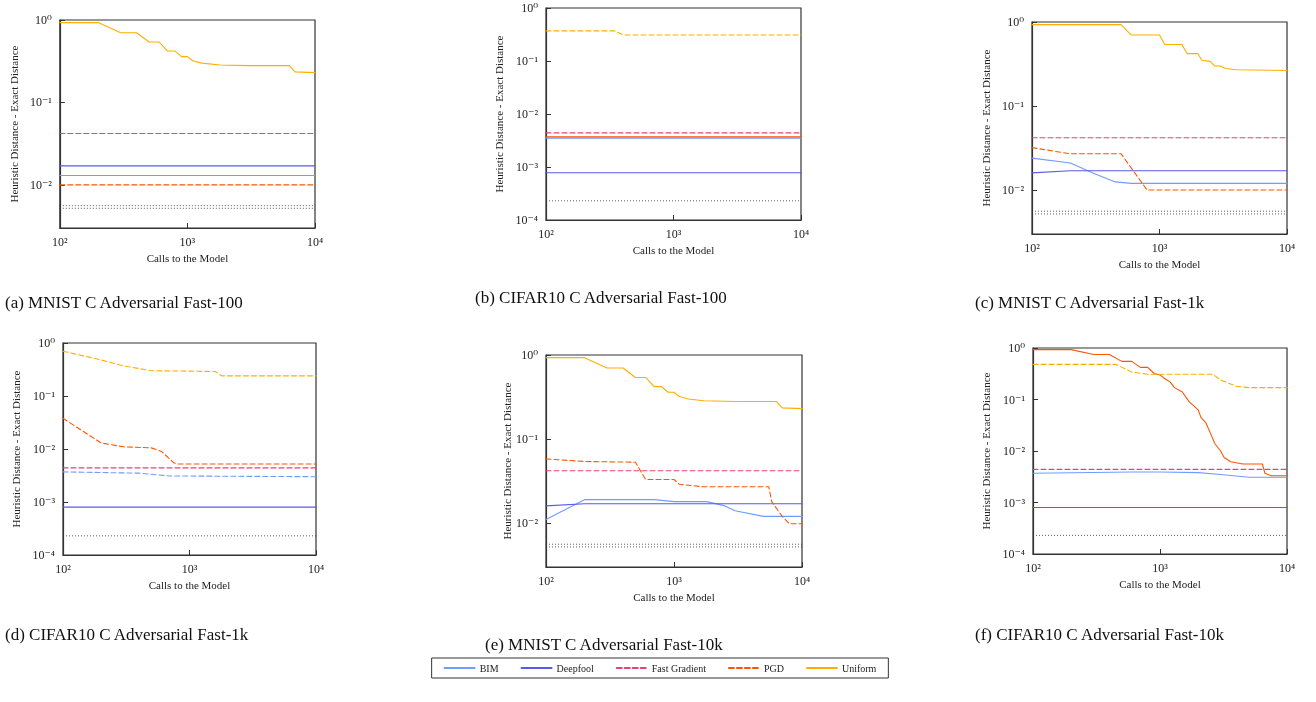 This screenshot has width=1316, height=702. I want to click on text: (c) MNIST C Adversarial Fast-1k, so click(1090, 302).